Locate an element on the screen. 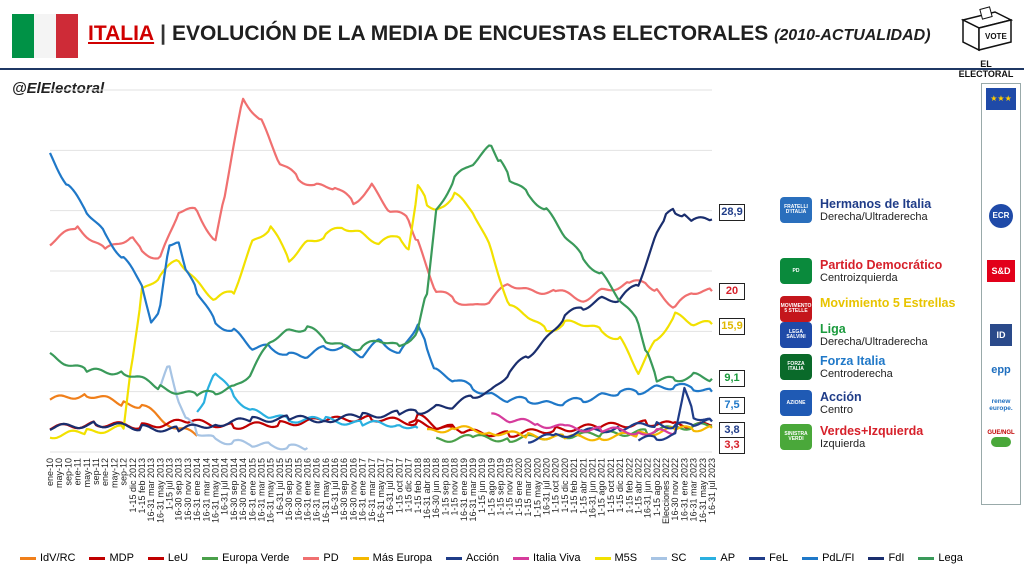 The image size is (1024, 575). legend-label: Más Europa is located at coordinates (402, 558).